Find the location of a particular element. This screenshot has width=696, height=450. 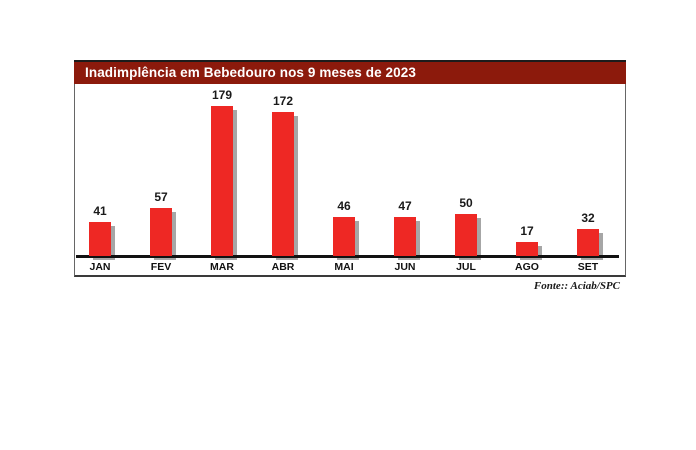

bar-value-label: 41 is located at coordinates (100, 211).